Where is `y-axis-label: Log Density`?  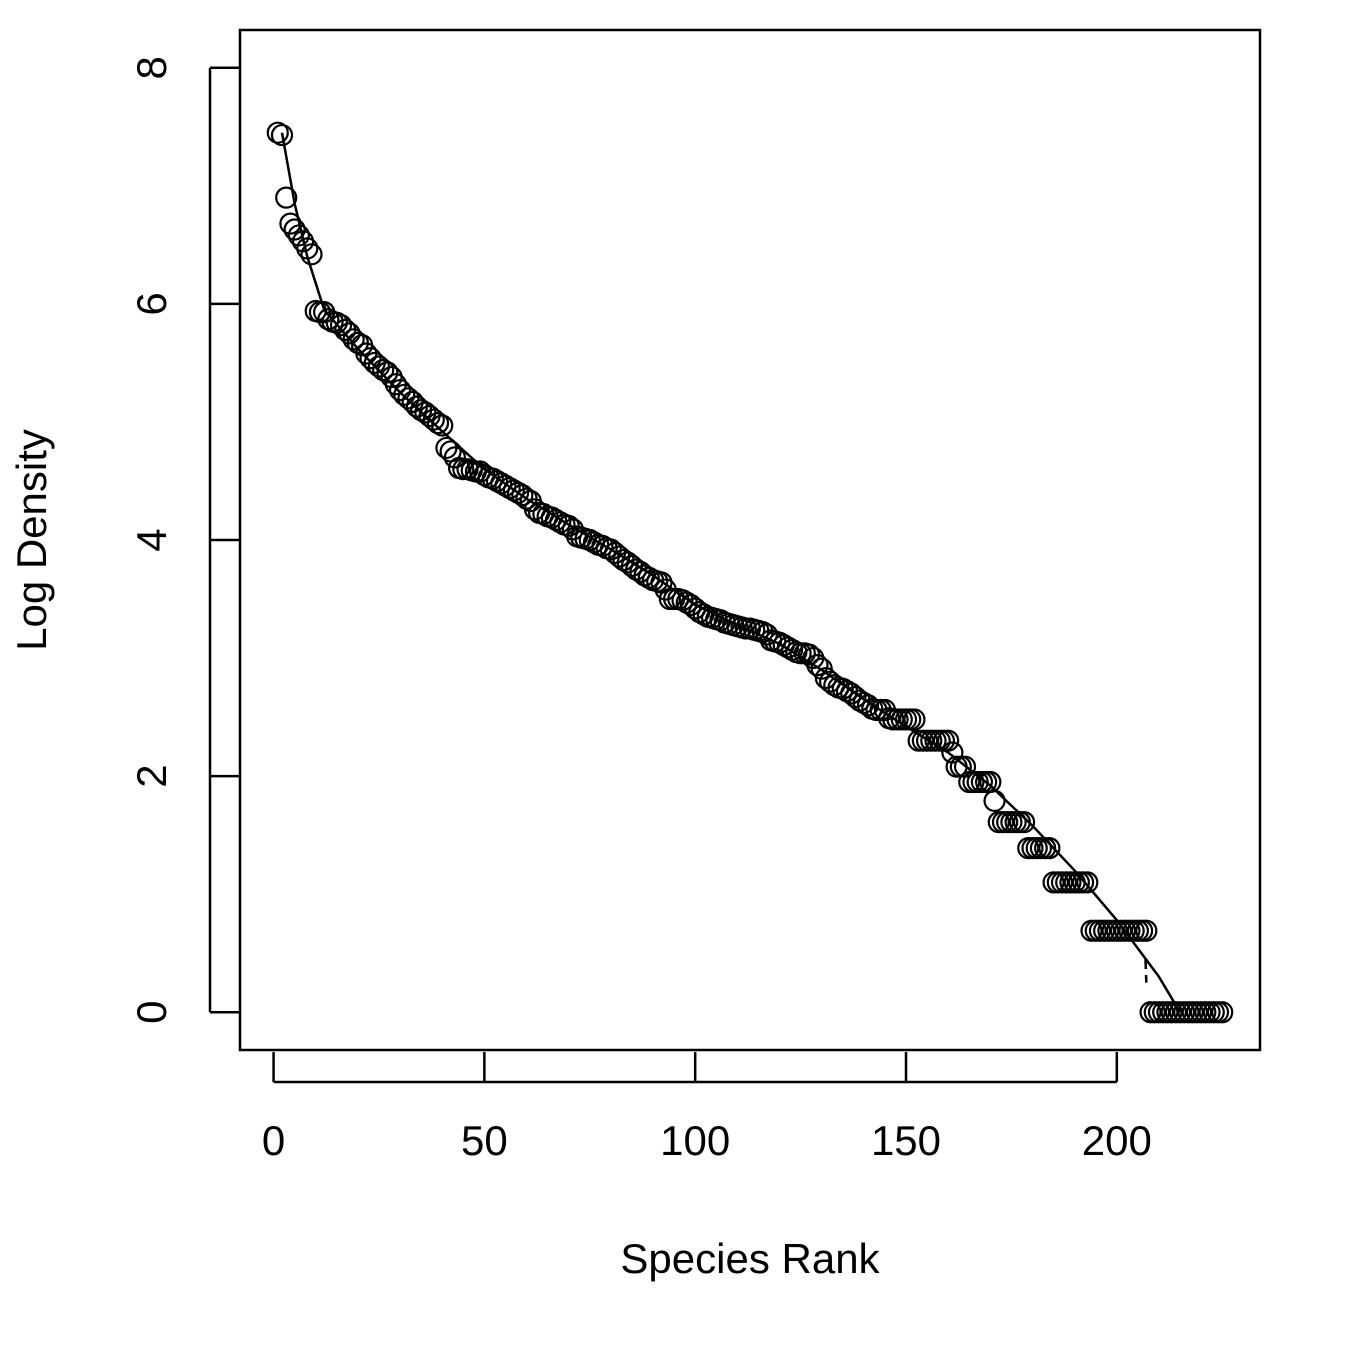
y-axis-label: Log Density is located at coordinates (31, 540).